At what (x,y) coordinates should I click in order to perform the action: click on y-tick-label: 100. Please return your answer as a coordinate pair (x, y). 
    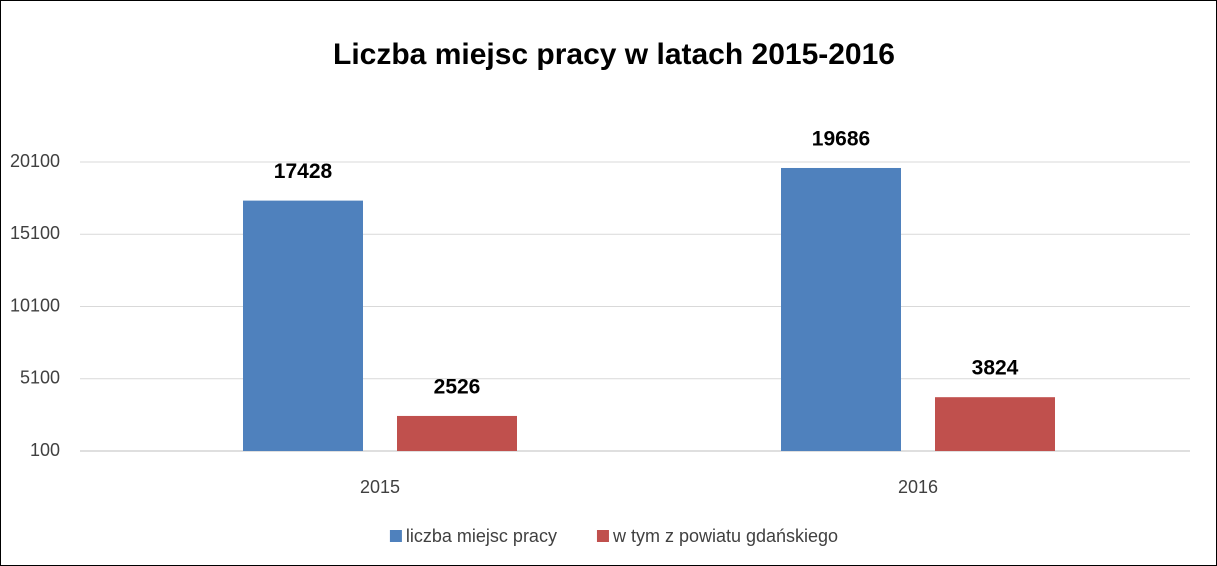
    Looking at the image, I should click on (45, 450).